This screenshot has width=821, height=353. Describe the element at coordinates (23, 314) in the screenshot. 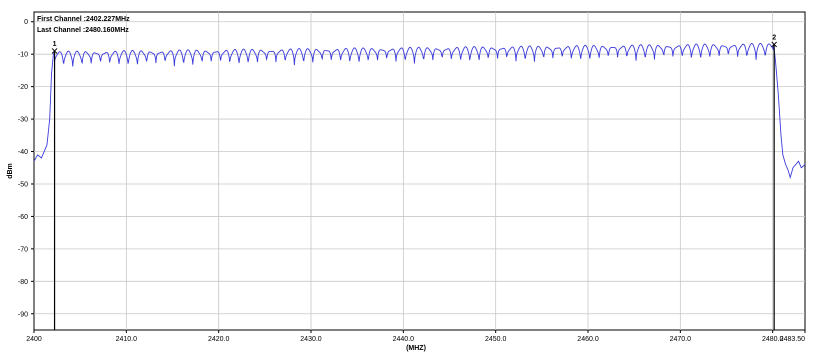

I see `y-tick-label: -90` at that location.